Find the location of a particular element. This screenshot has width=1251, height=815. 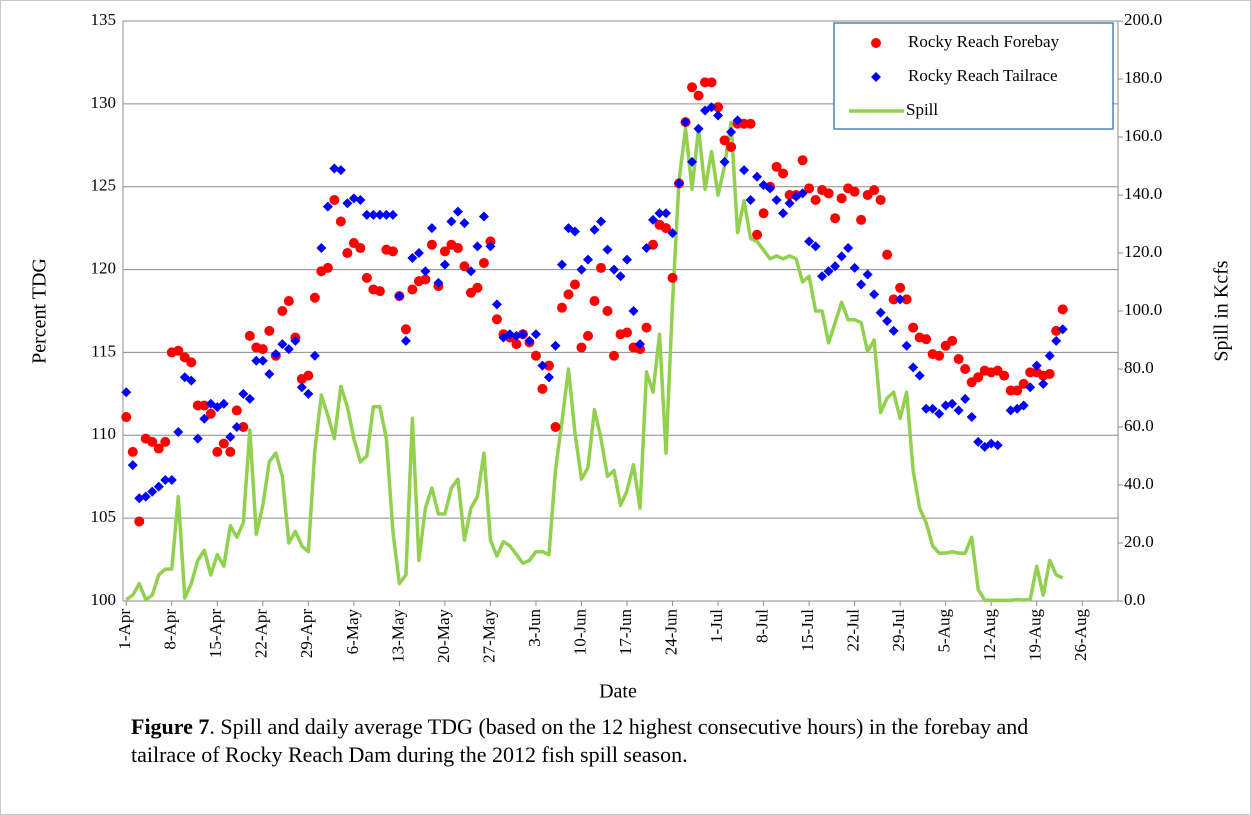

x-tick-label: 12-Aug is located at coordinates (989, 635).